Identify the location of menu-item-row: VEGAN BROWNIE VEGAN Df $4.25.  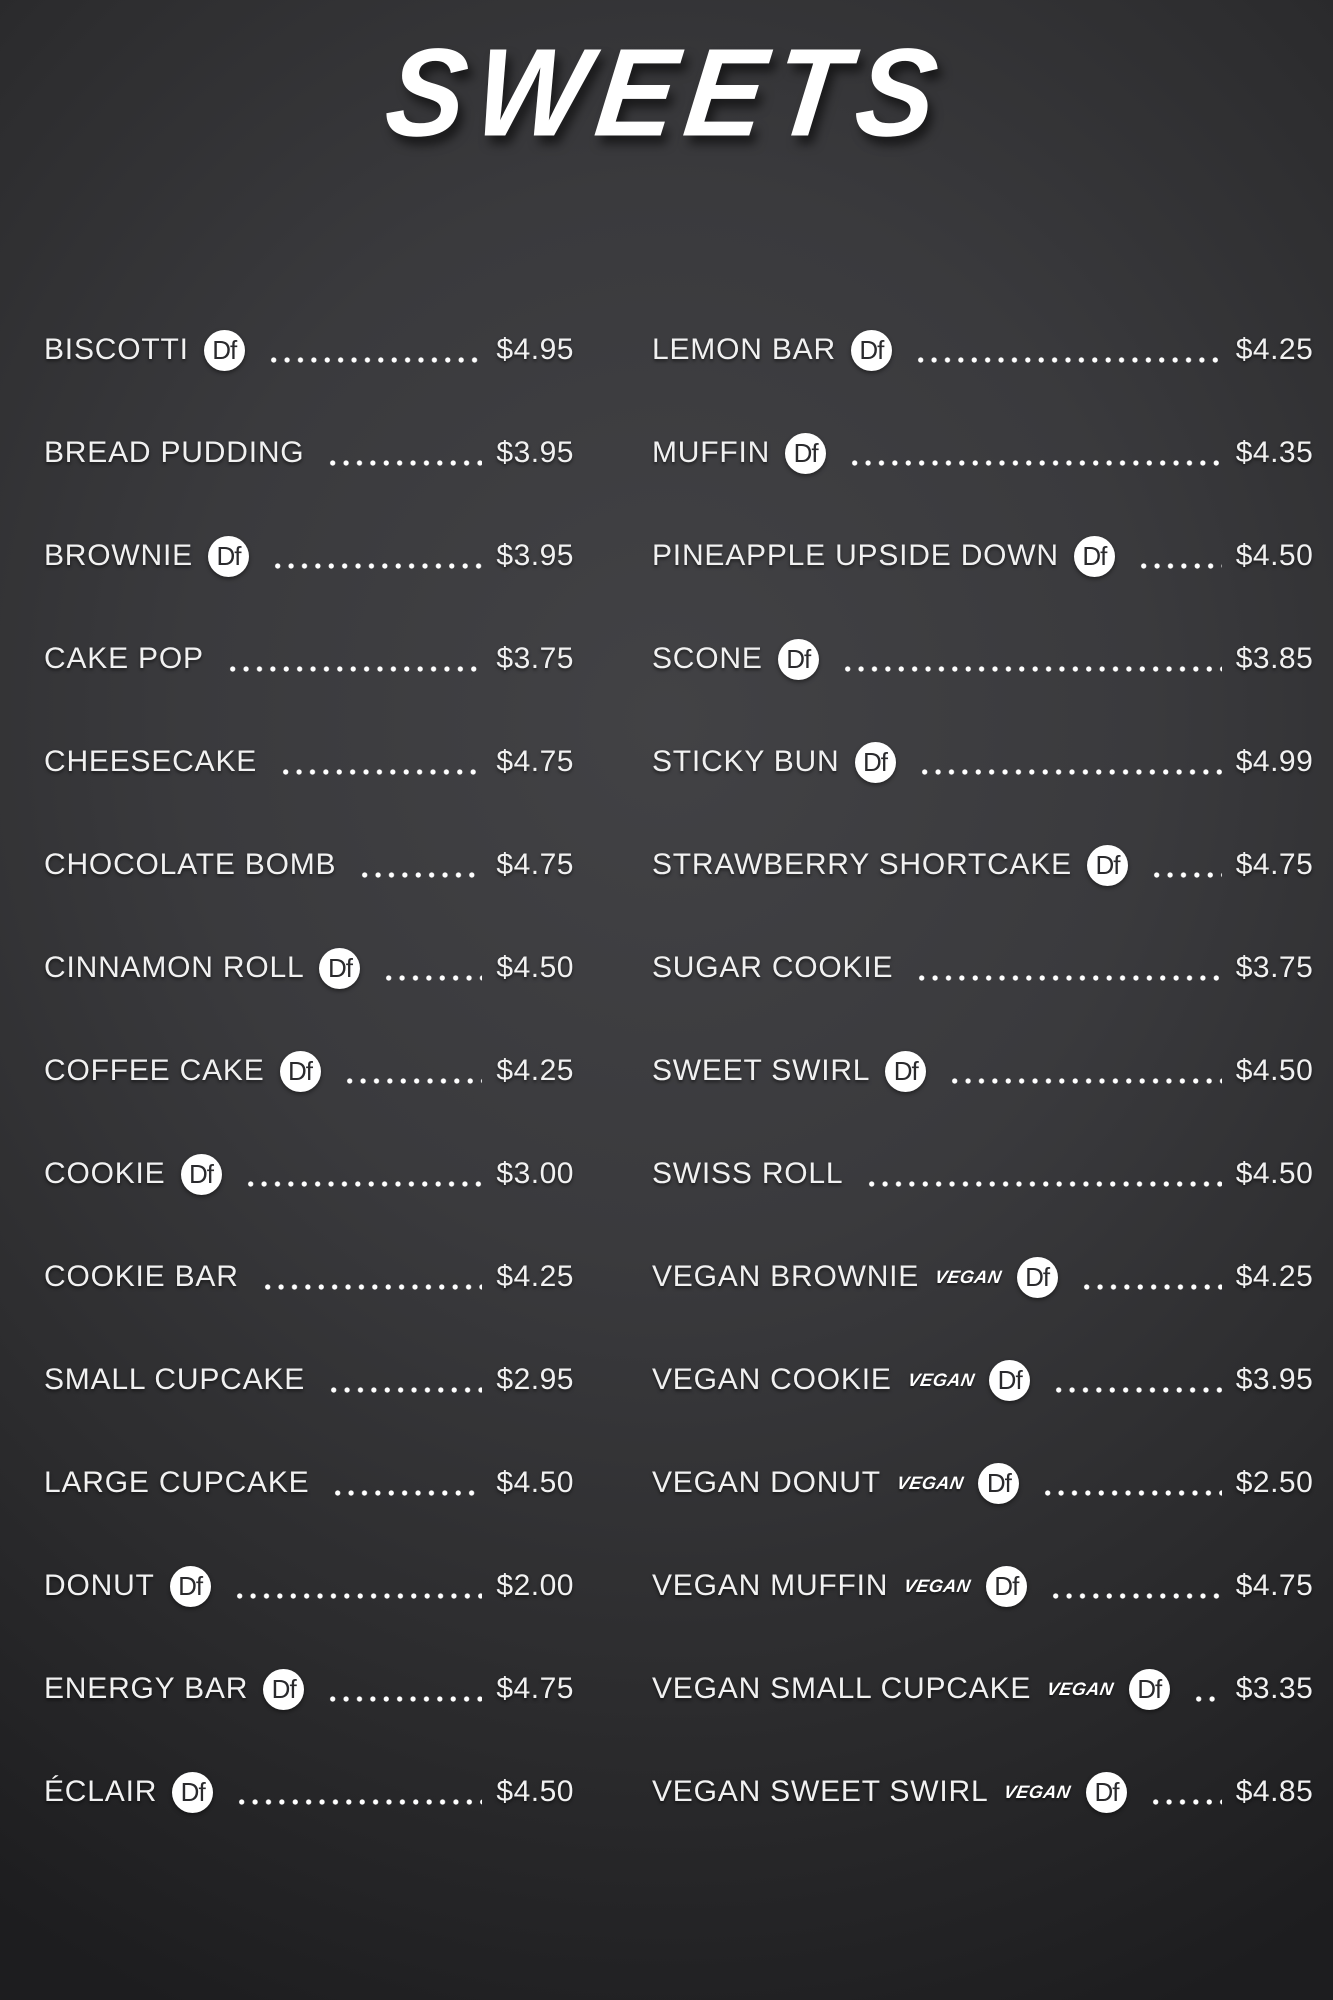
(982, 1277).